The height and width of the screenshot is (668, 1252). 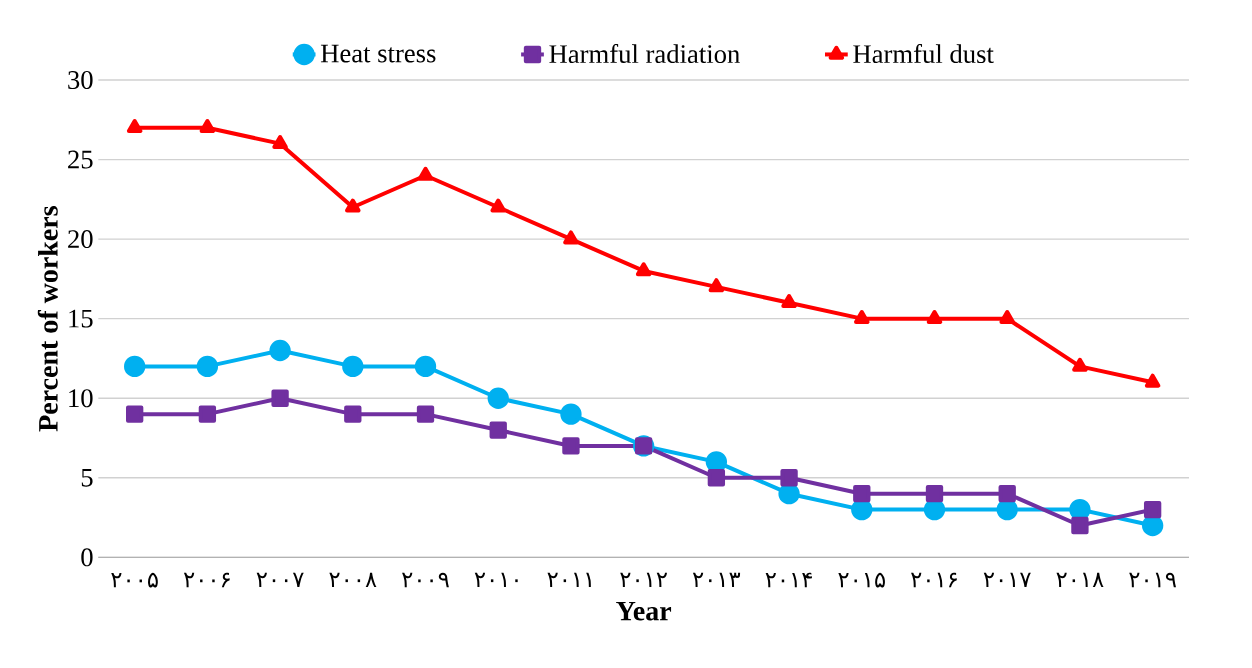 What do you see at coordinates (134, 580) in the screenshot?
I see `x-tick-label: ۲۰۰۵` at bounding box center [134, 580].